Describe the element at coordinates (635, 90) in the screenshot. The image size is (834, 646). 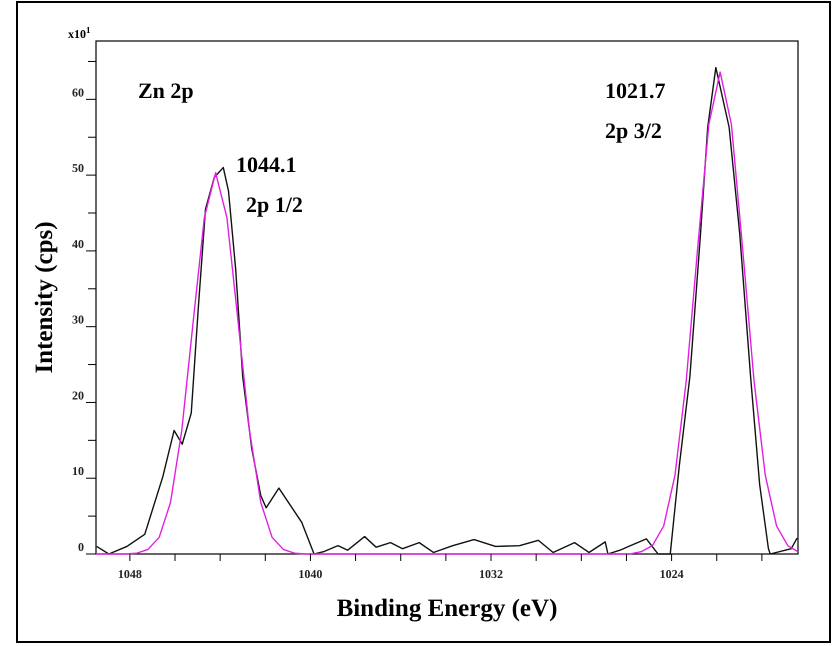
I see `annotation: 1021.7` at that location.